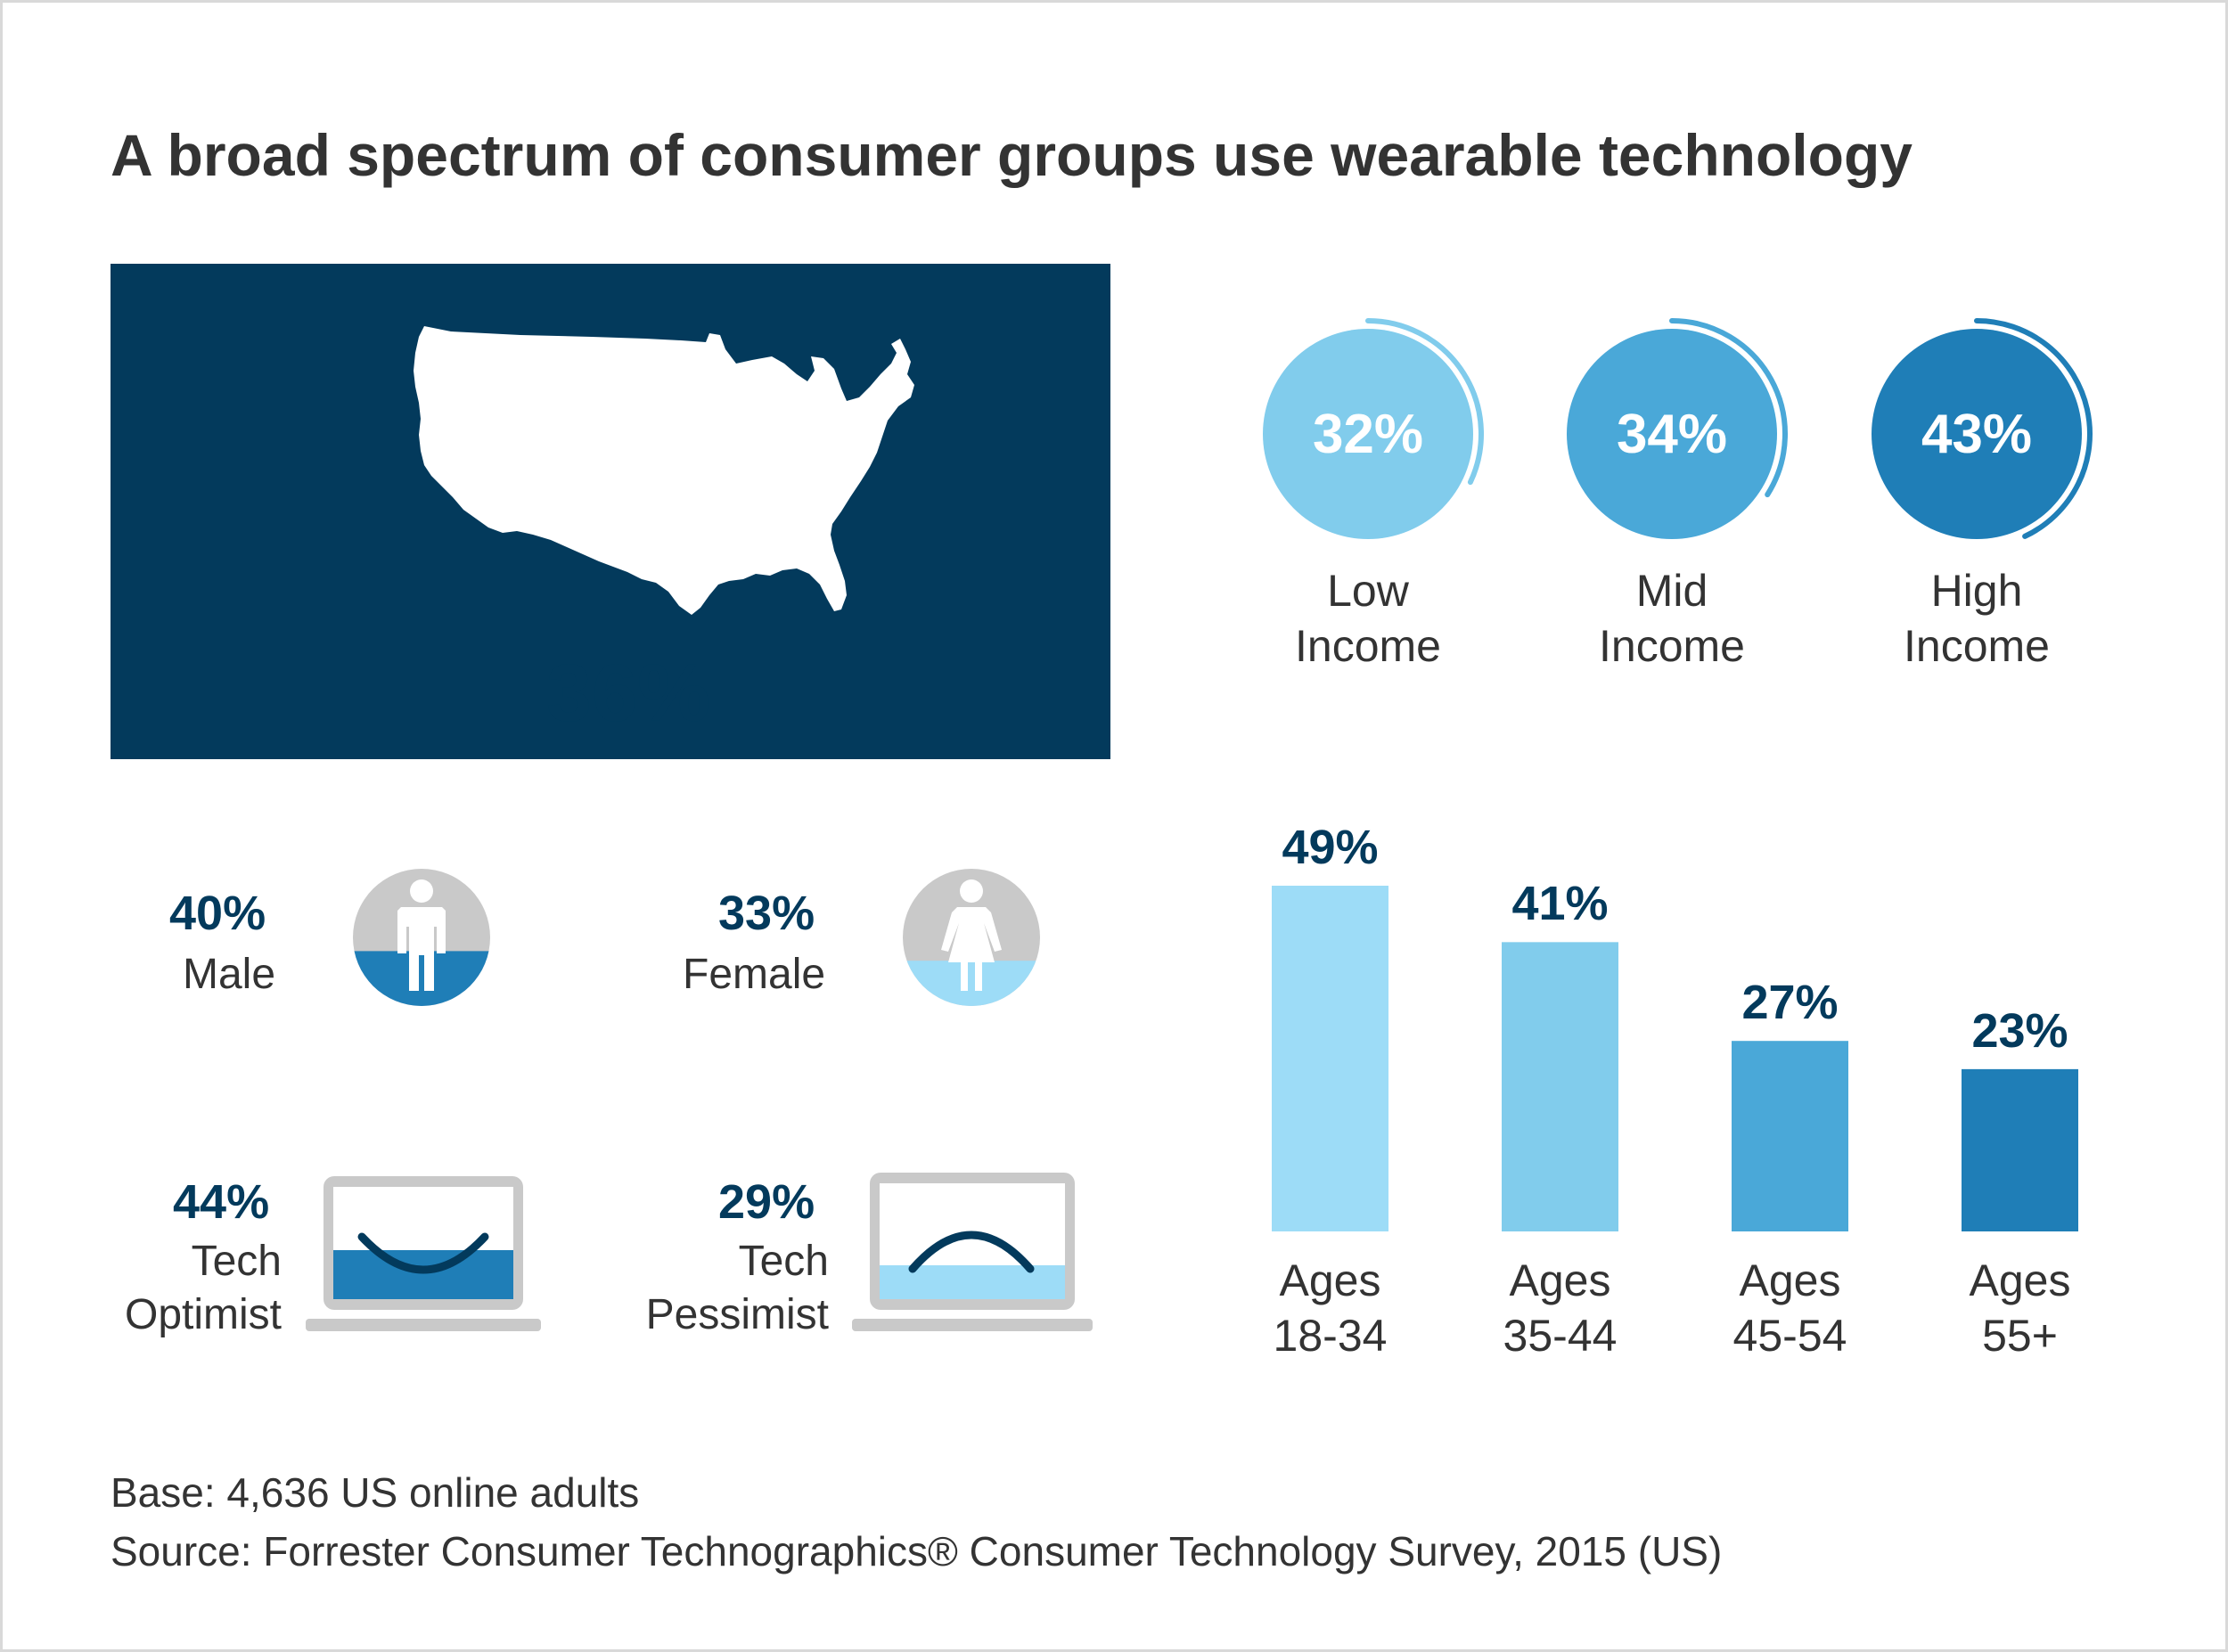 The height and width of the screenshot is (1652, 2228). I want to click on income-circle-low, so click(1373, 428).